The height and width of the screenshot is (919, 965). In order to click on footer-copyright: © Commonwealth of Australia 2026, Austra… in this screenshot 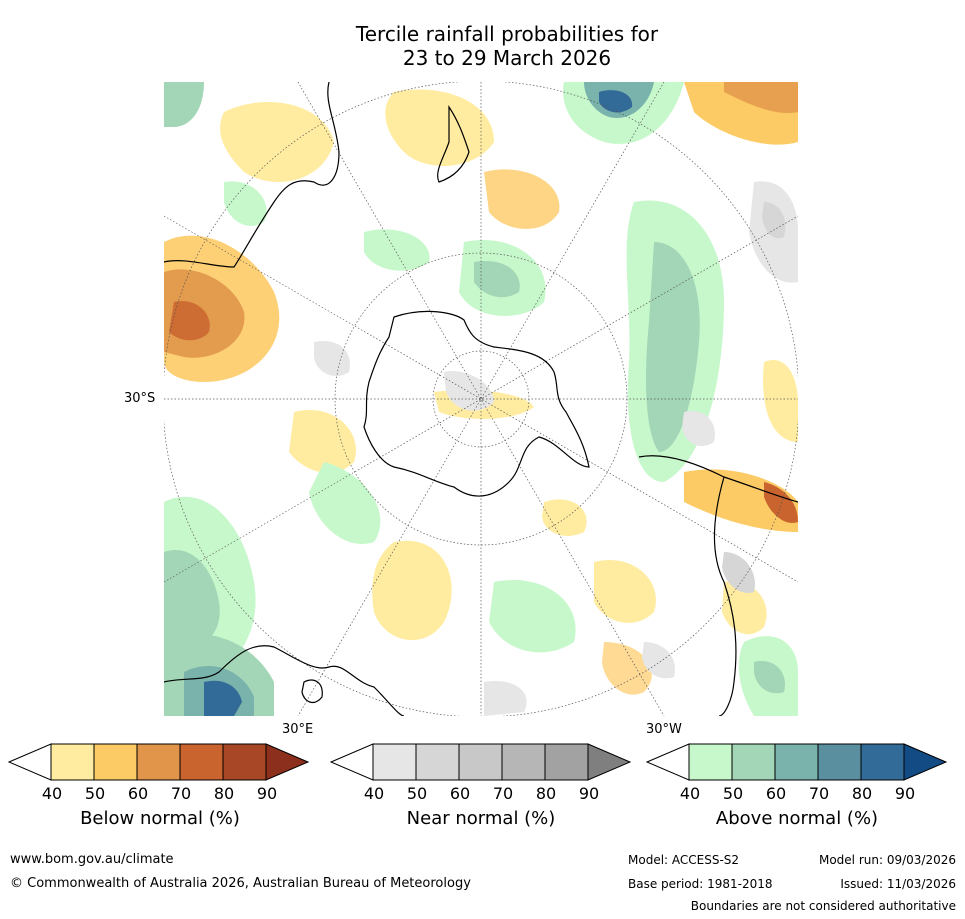, I will do `click(240, 883)`.